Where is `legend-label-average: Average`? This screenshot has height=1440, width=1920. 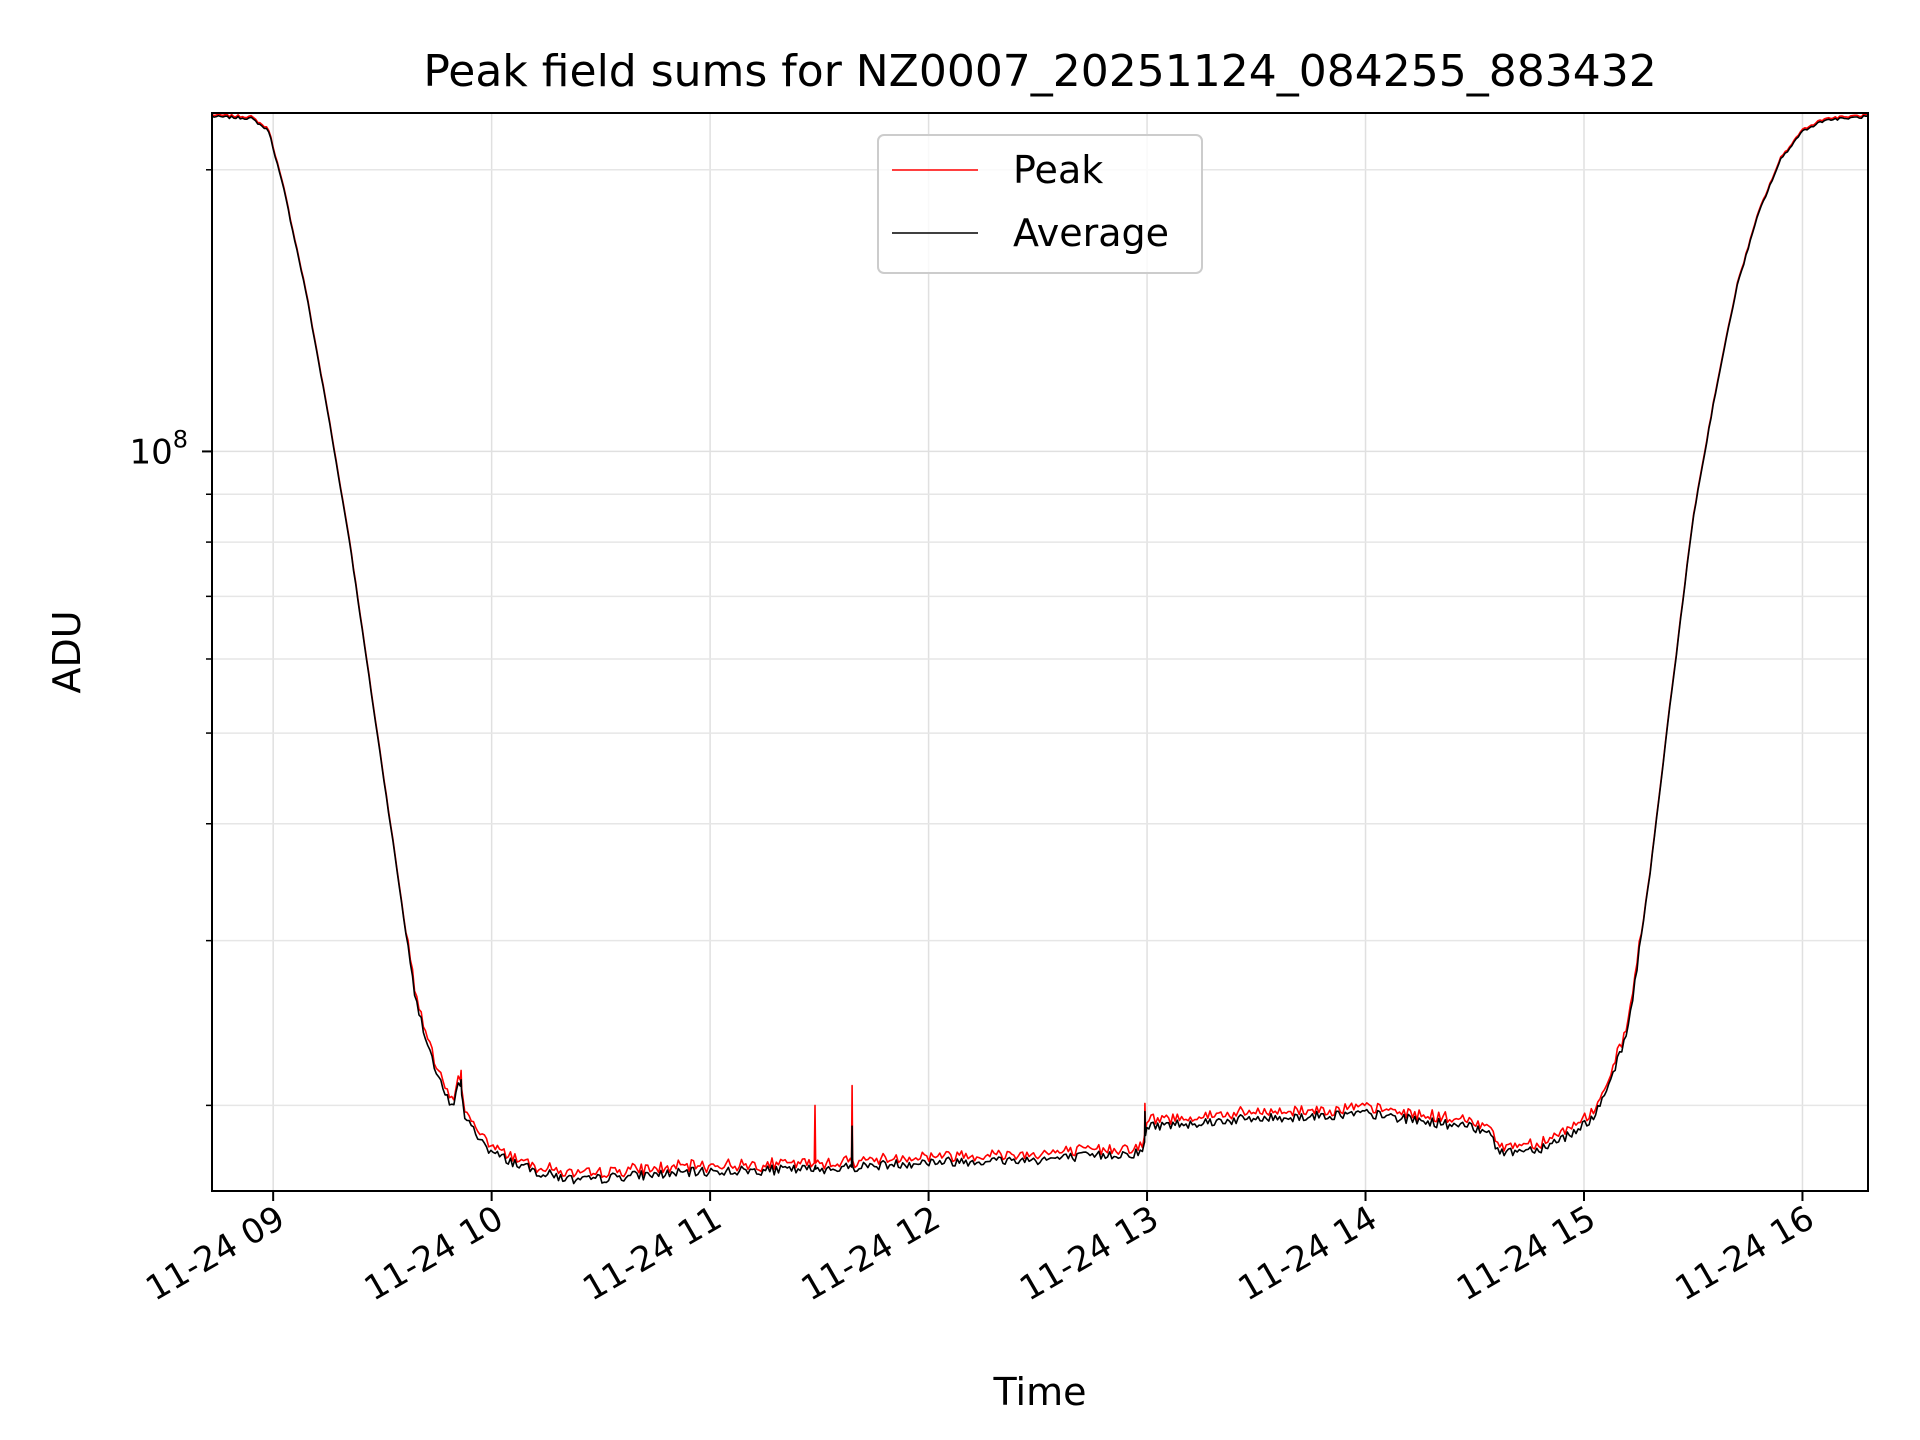 legend-label-average: Average is located at coordinates (1091, 233).